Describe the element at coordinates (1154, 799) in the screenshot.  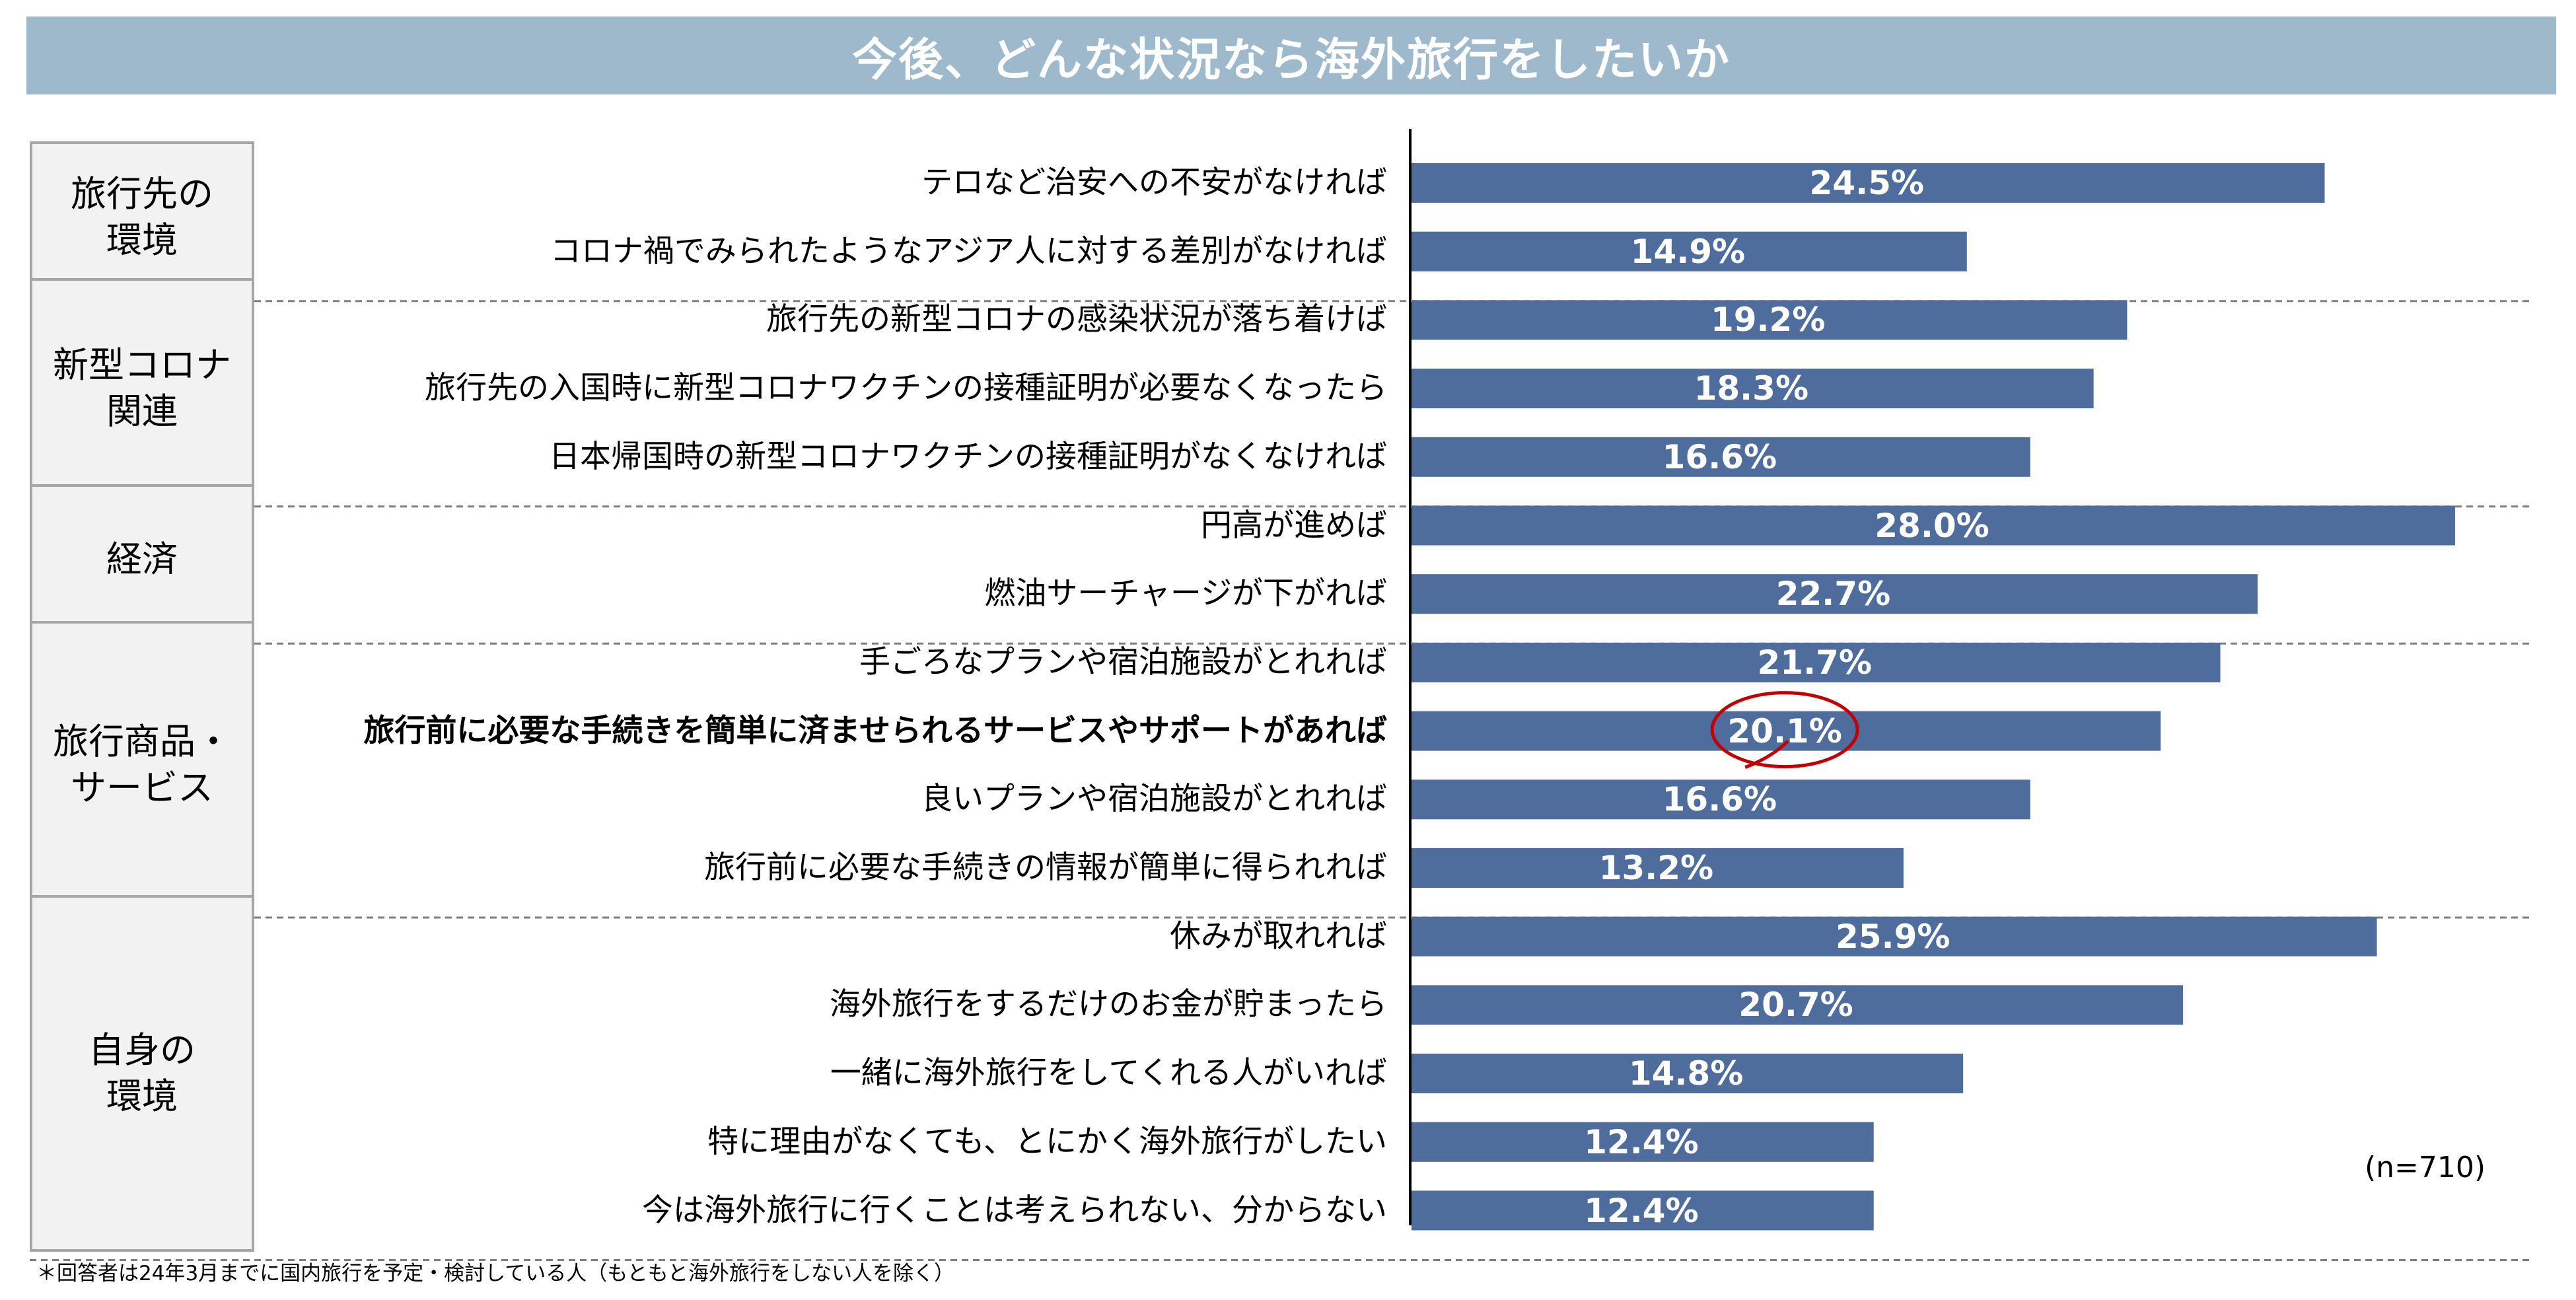
I see `item-label: 良いプランや宿泊施設がとれれば` at that location.